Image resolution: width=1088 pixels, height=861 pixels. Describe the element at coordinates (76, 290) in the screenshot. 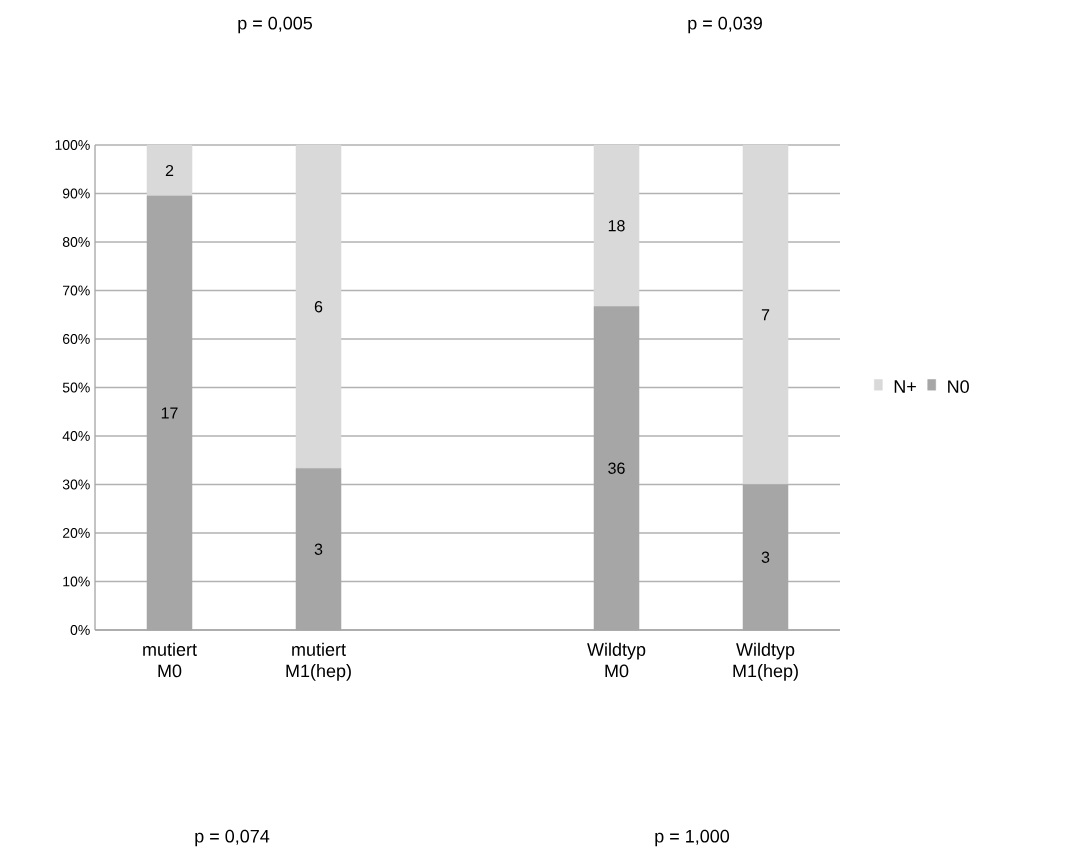

I see `y-tick-label: 70%` at that location.